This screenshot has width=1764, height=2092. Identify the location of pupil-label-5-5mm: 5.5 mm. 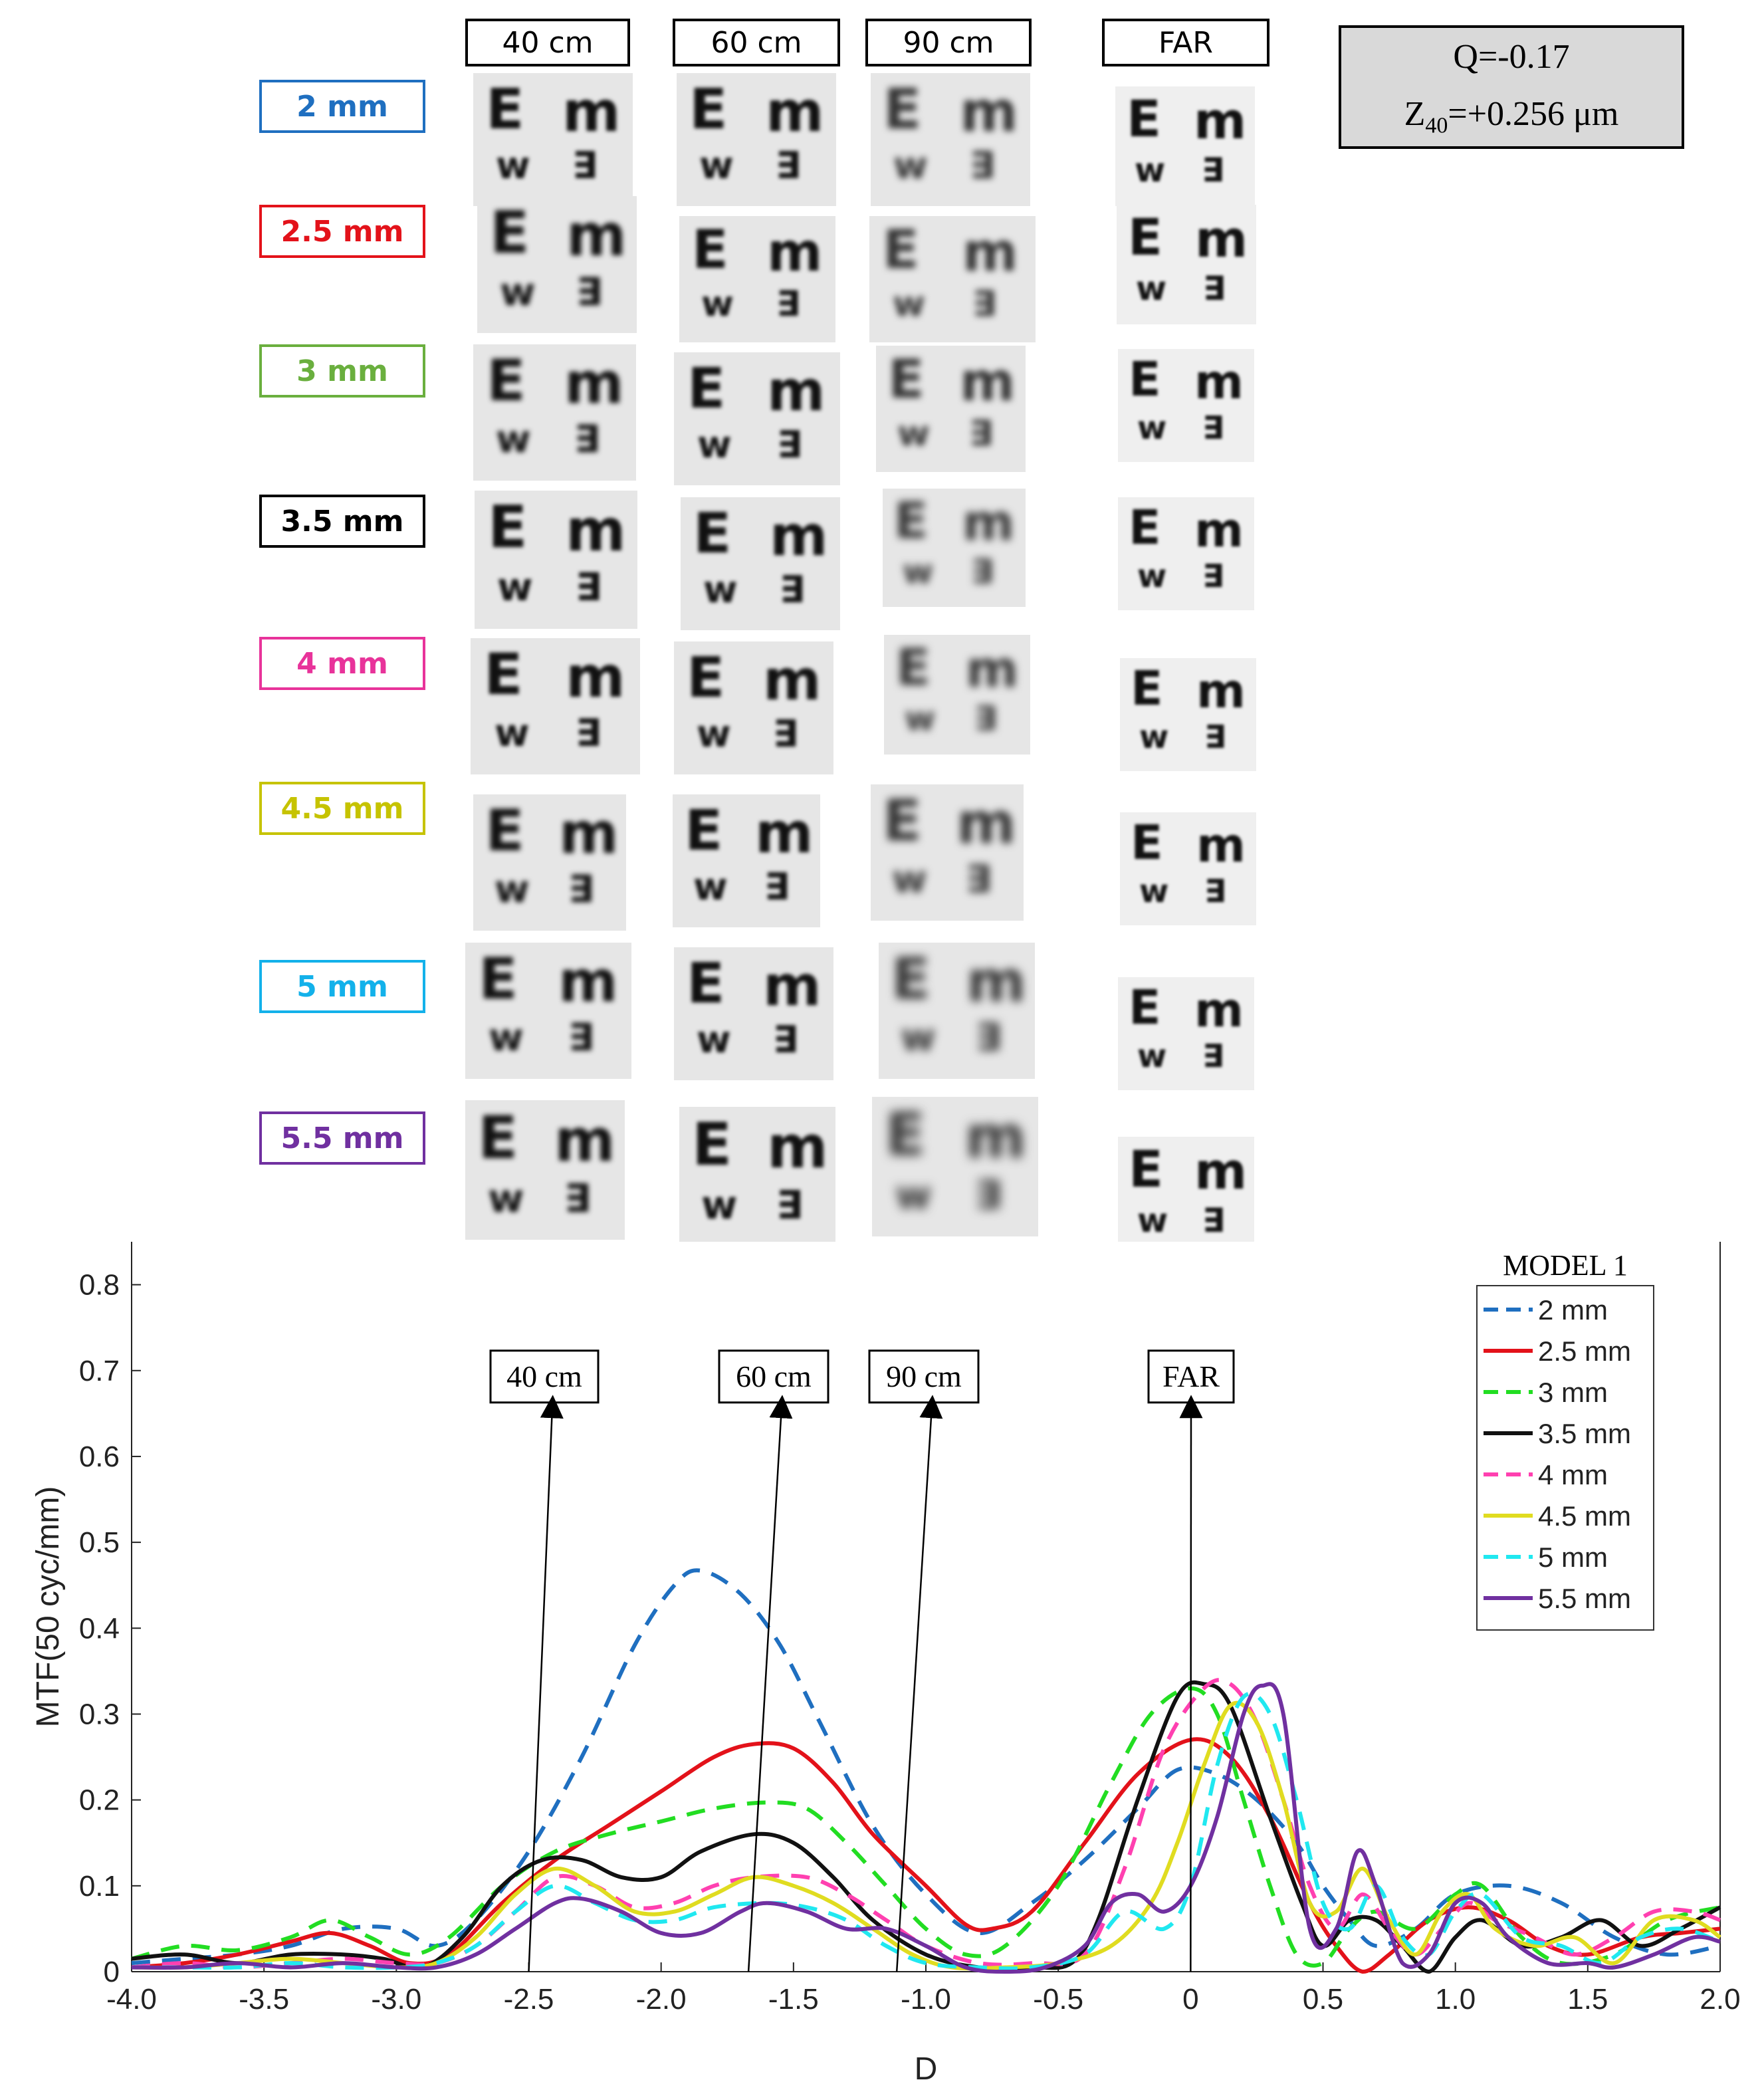
(342, 1138).